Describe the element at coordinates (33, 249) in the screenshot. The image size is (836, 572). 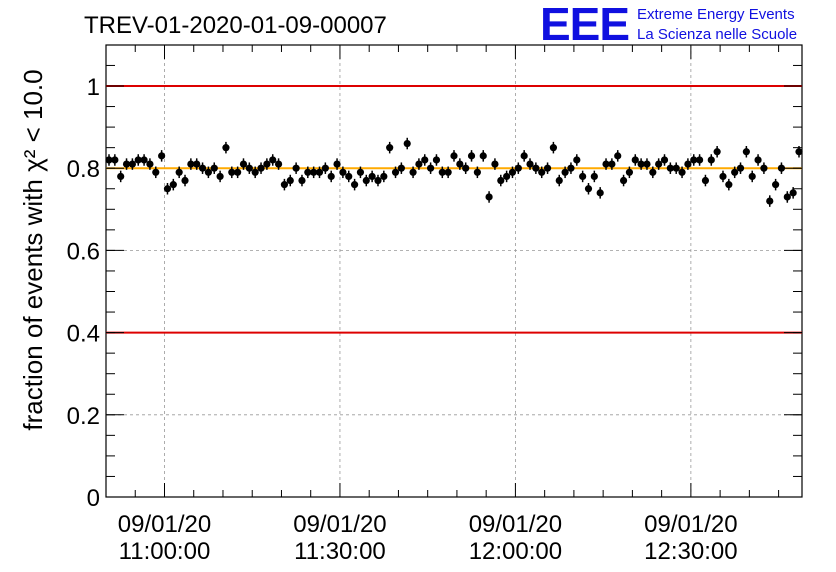
I see `y-axis-title: fraction of events with χ² < 10.0` at that location.